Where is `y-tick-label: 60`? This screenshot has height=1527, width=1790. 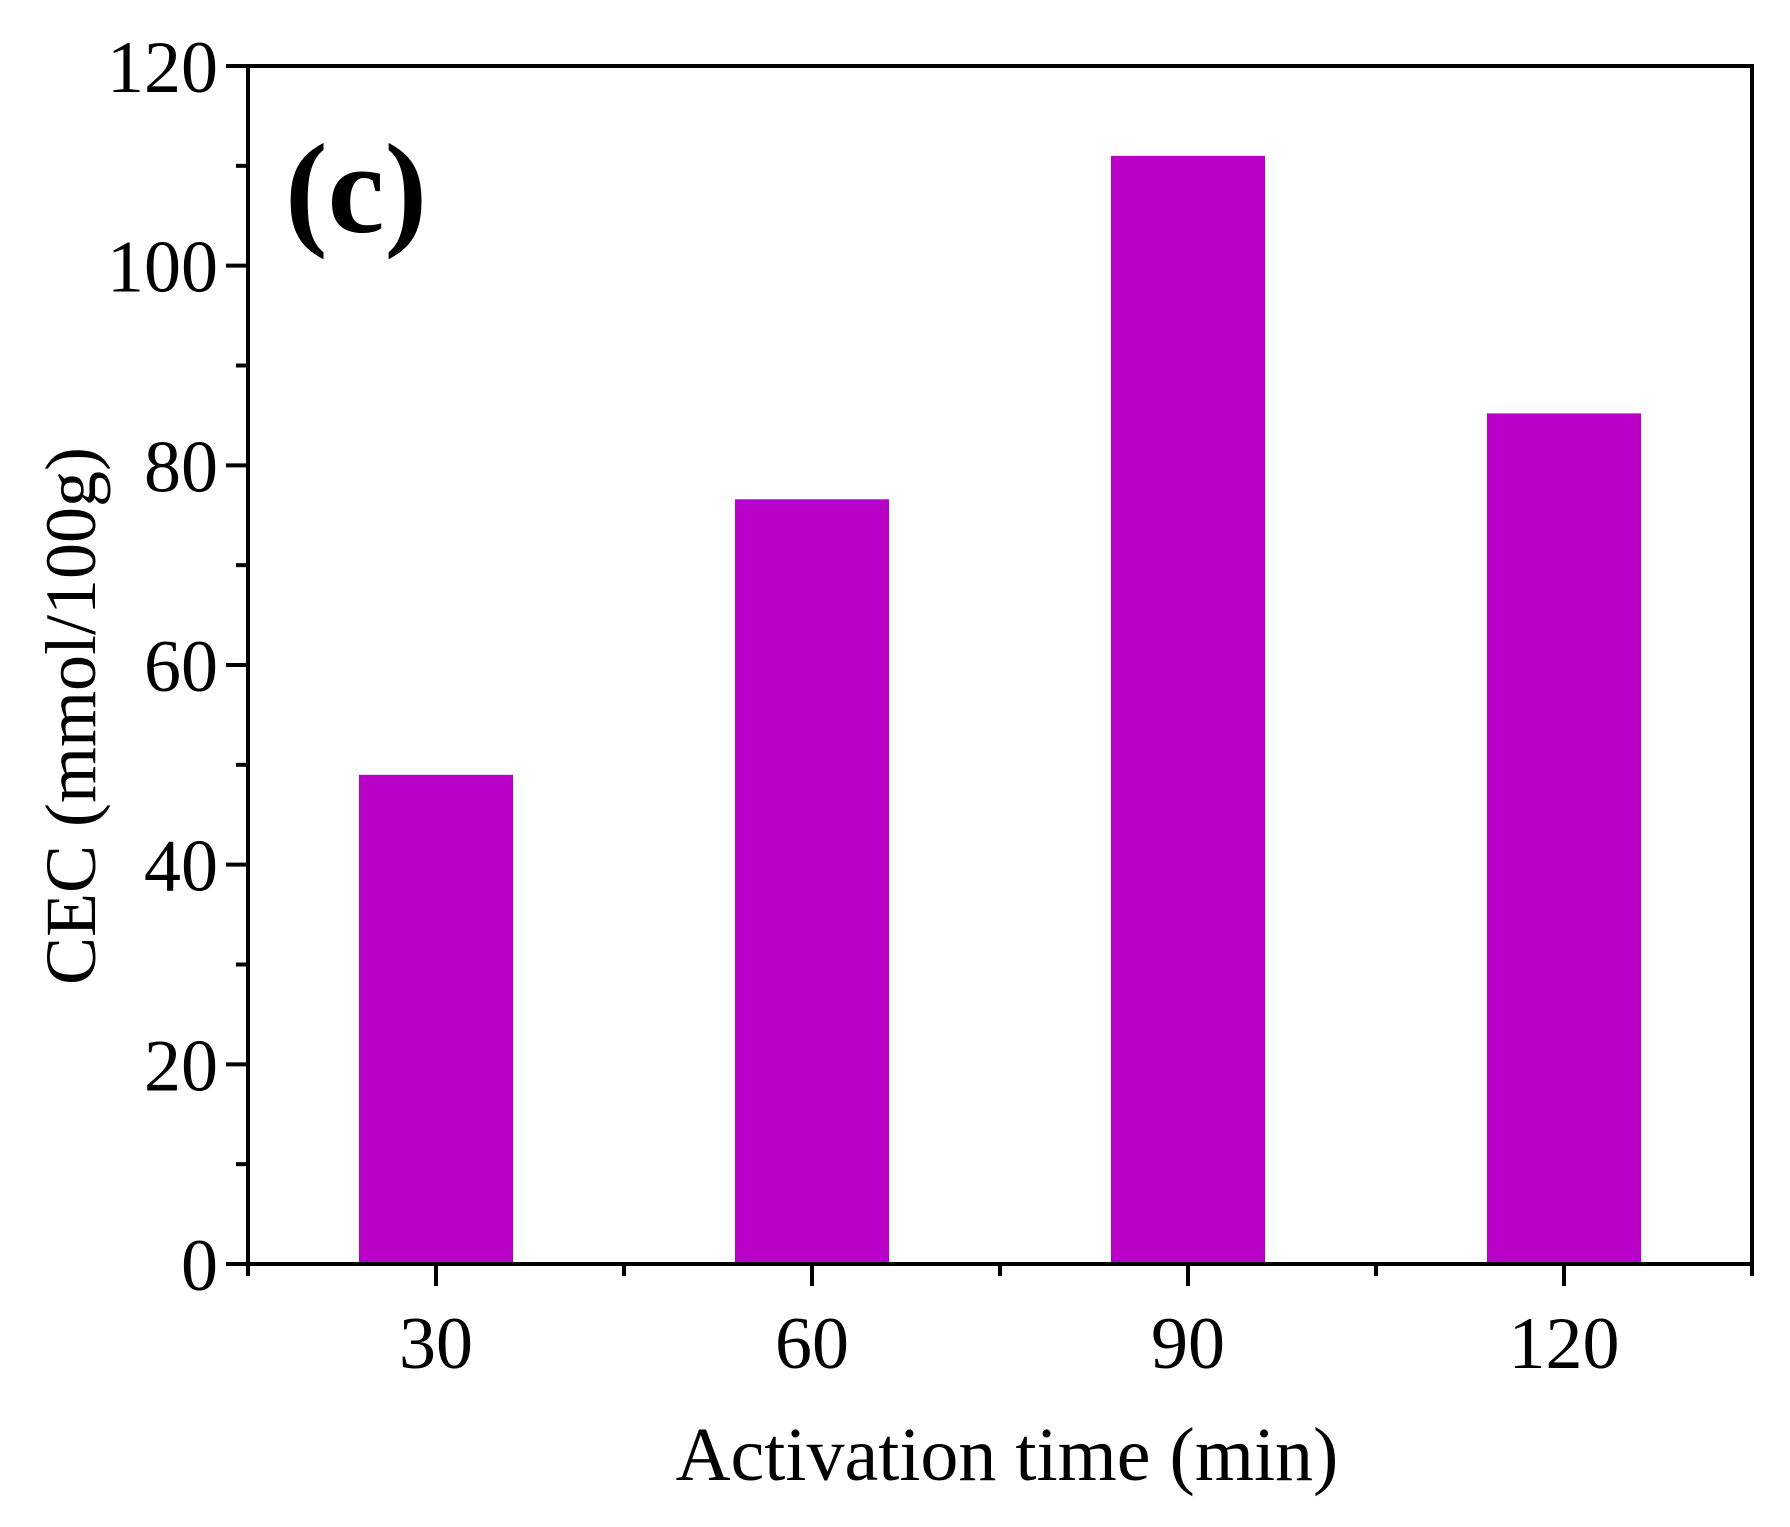
y-tick-label: 60 is located at coordinates (181, 667).